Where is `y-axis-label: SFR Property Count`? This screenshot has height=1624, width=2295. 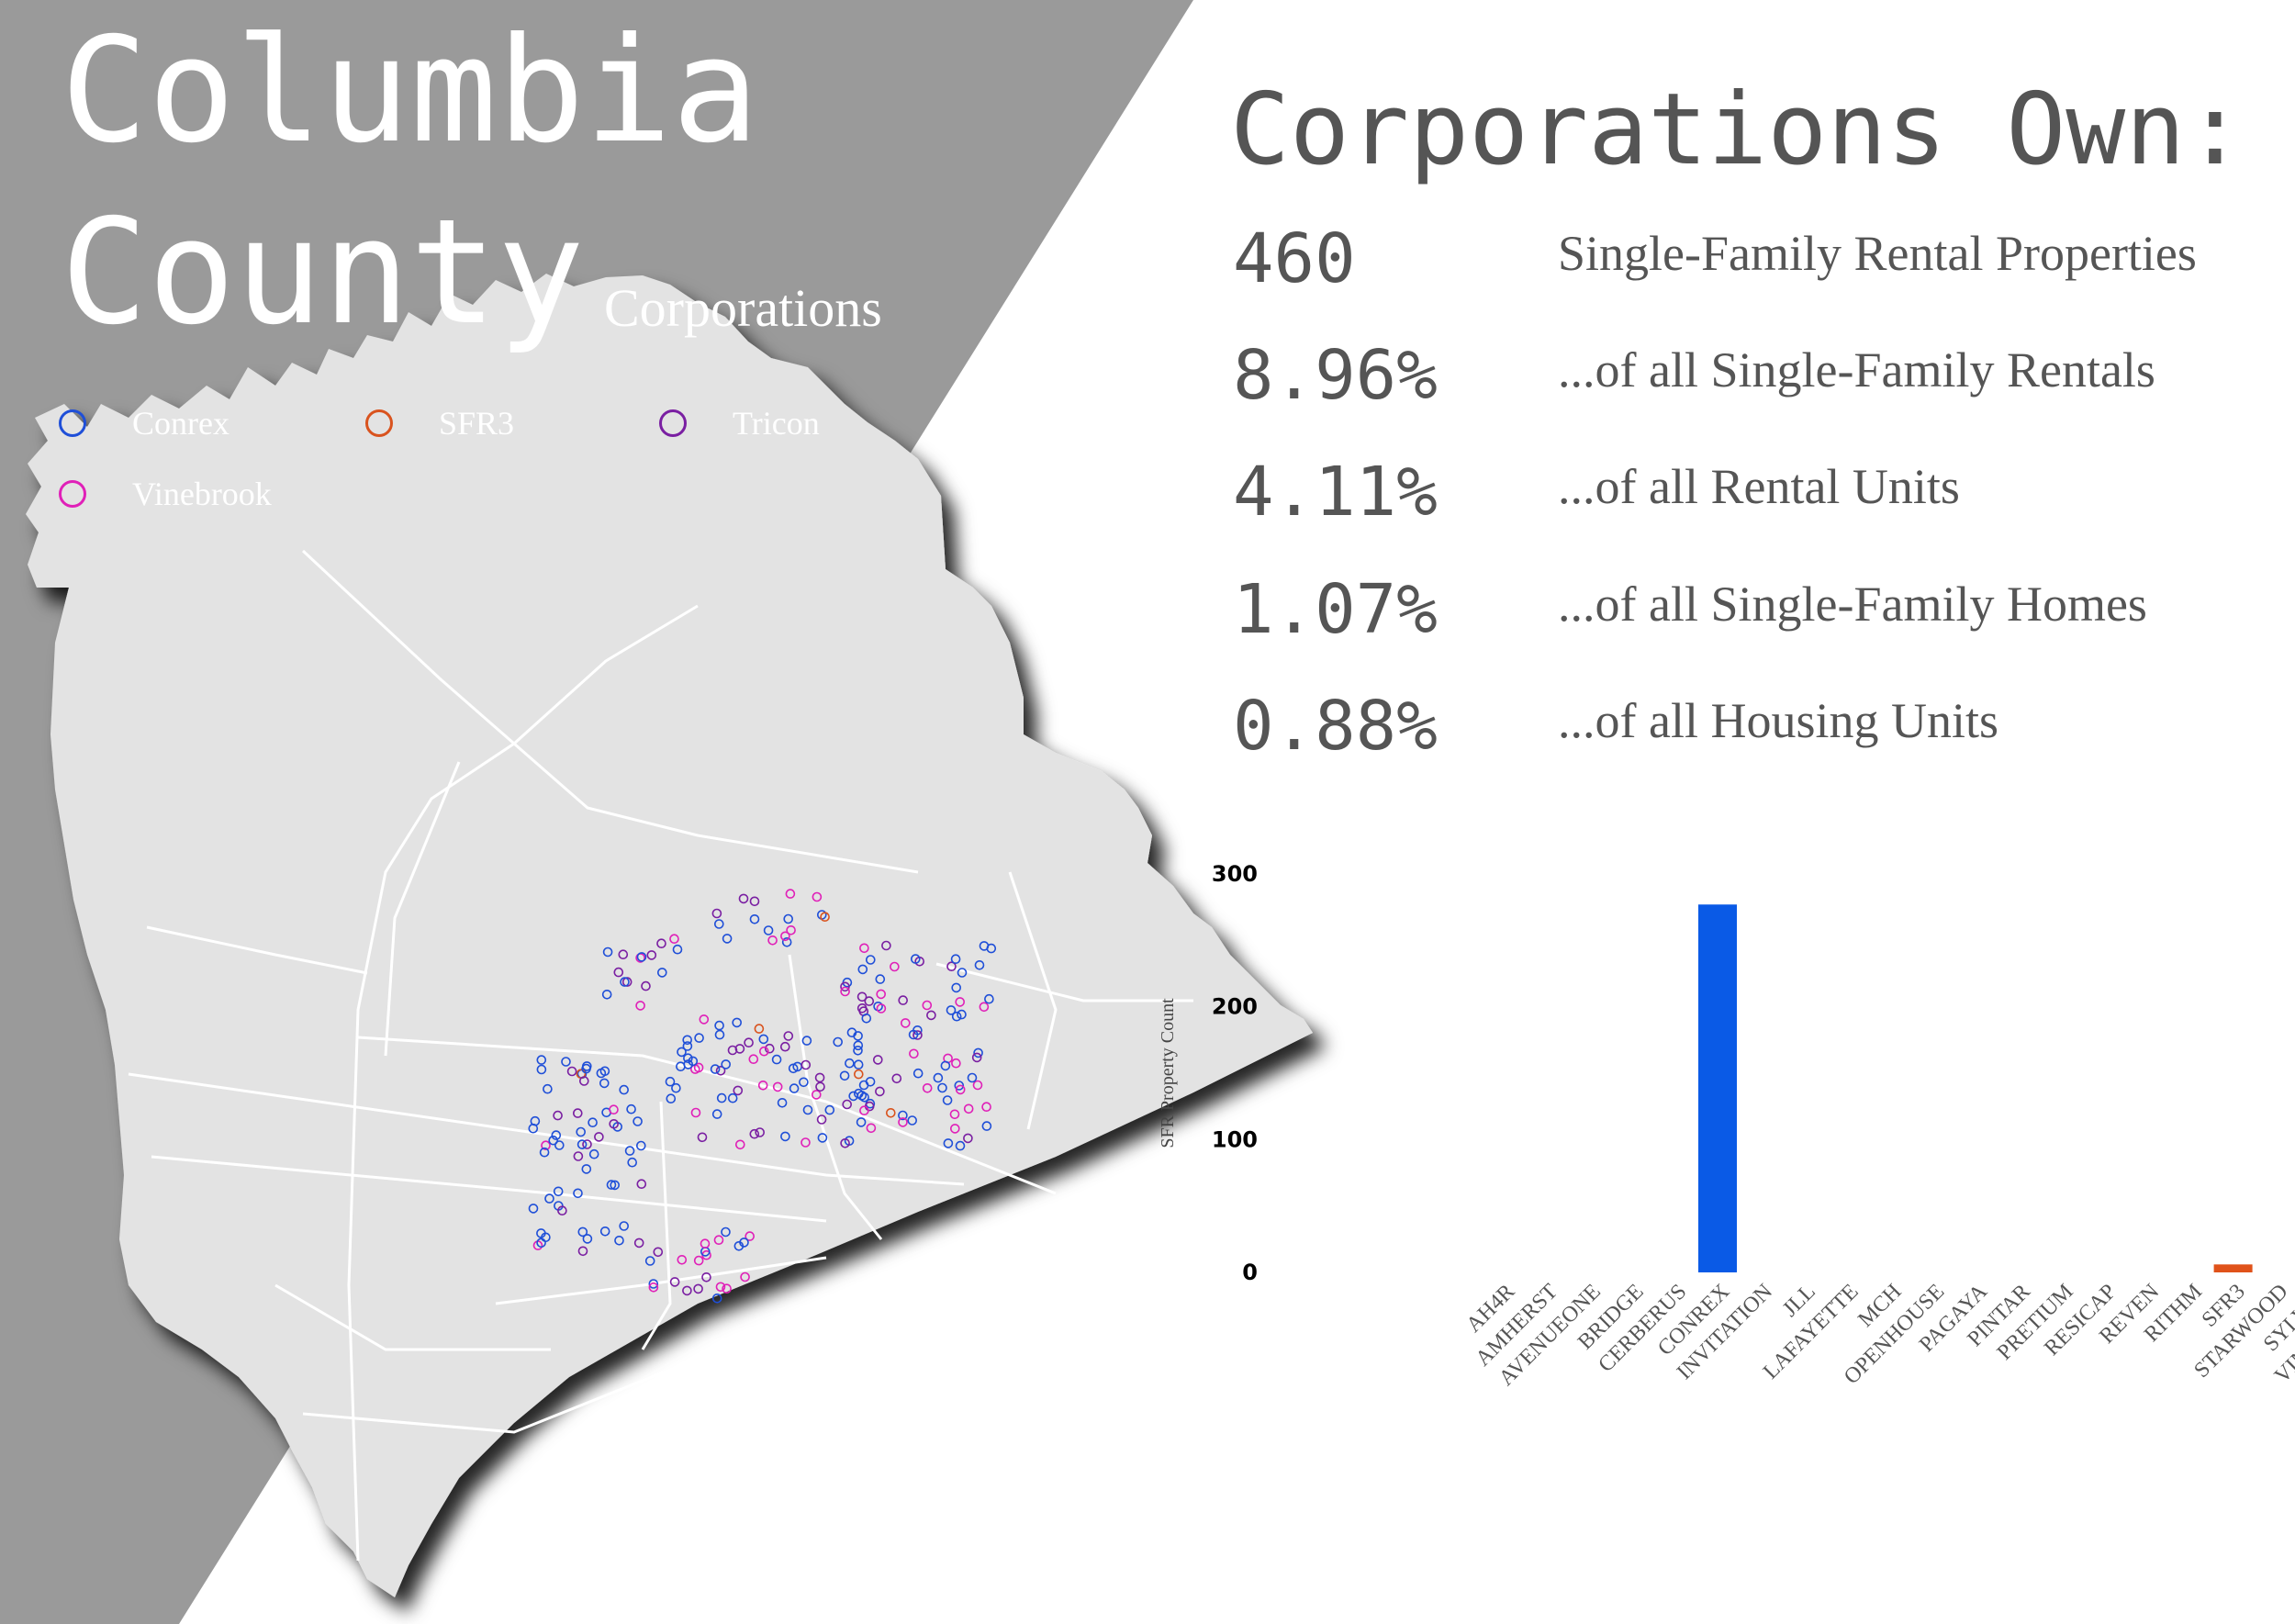 y-axis-label: SFR Property Count is located at coordinates (1168, 1073).